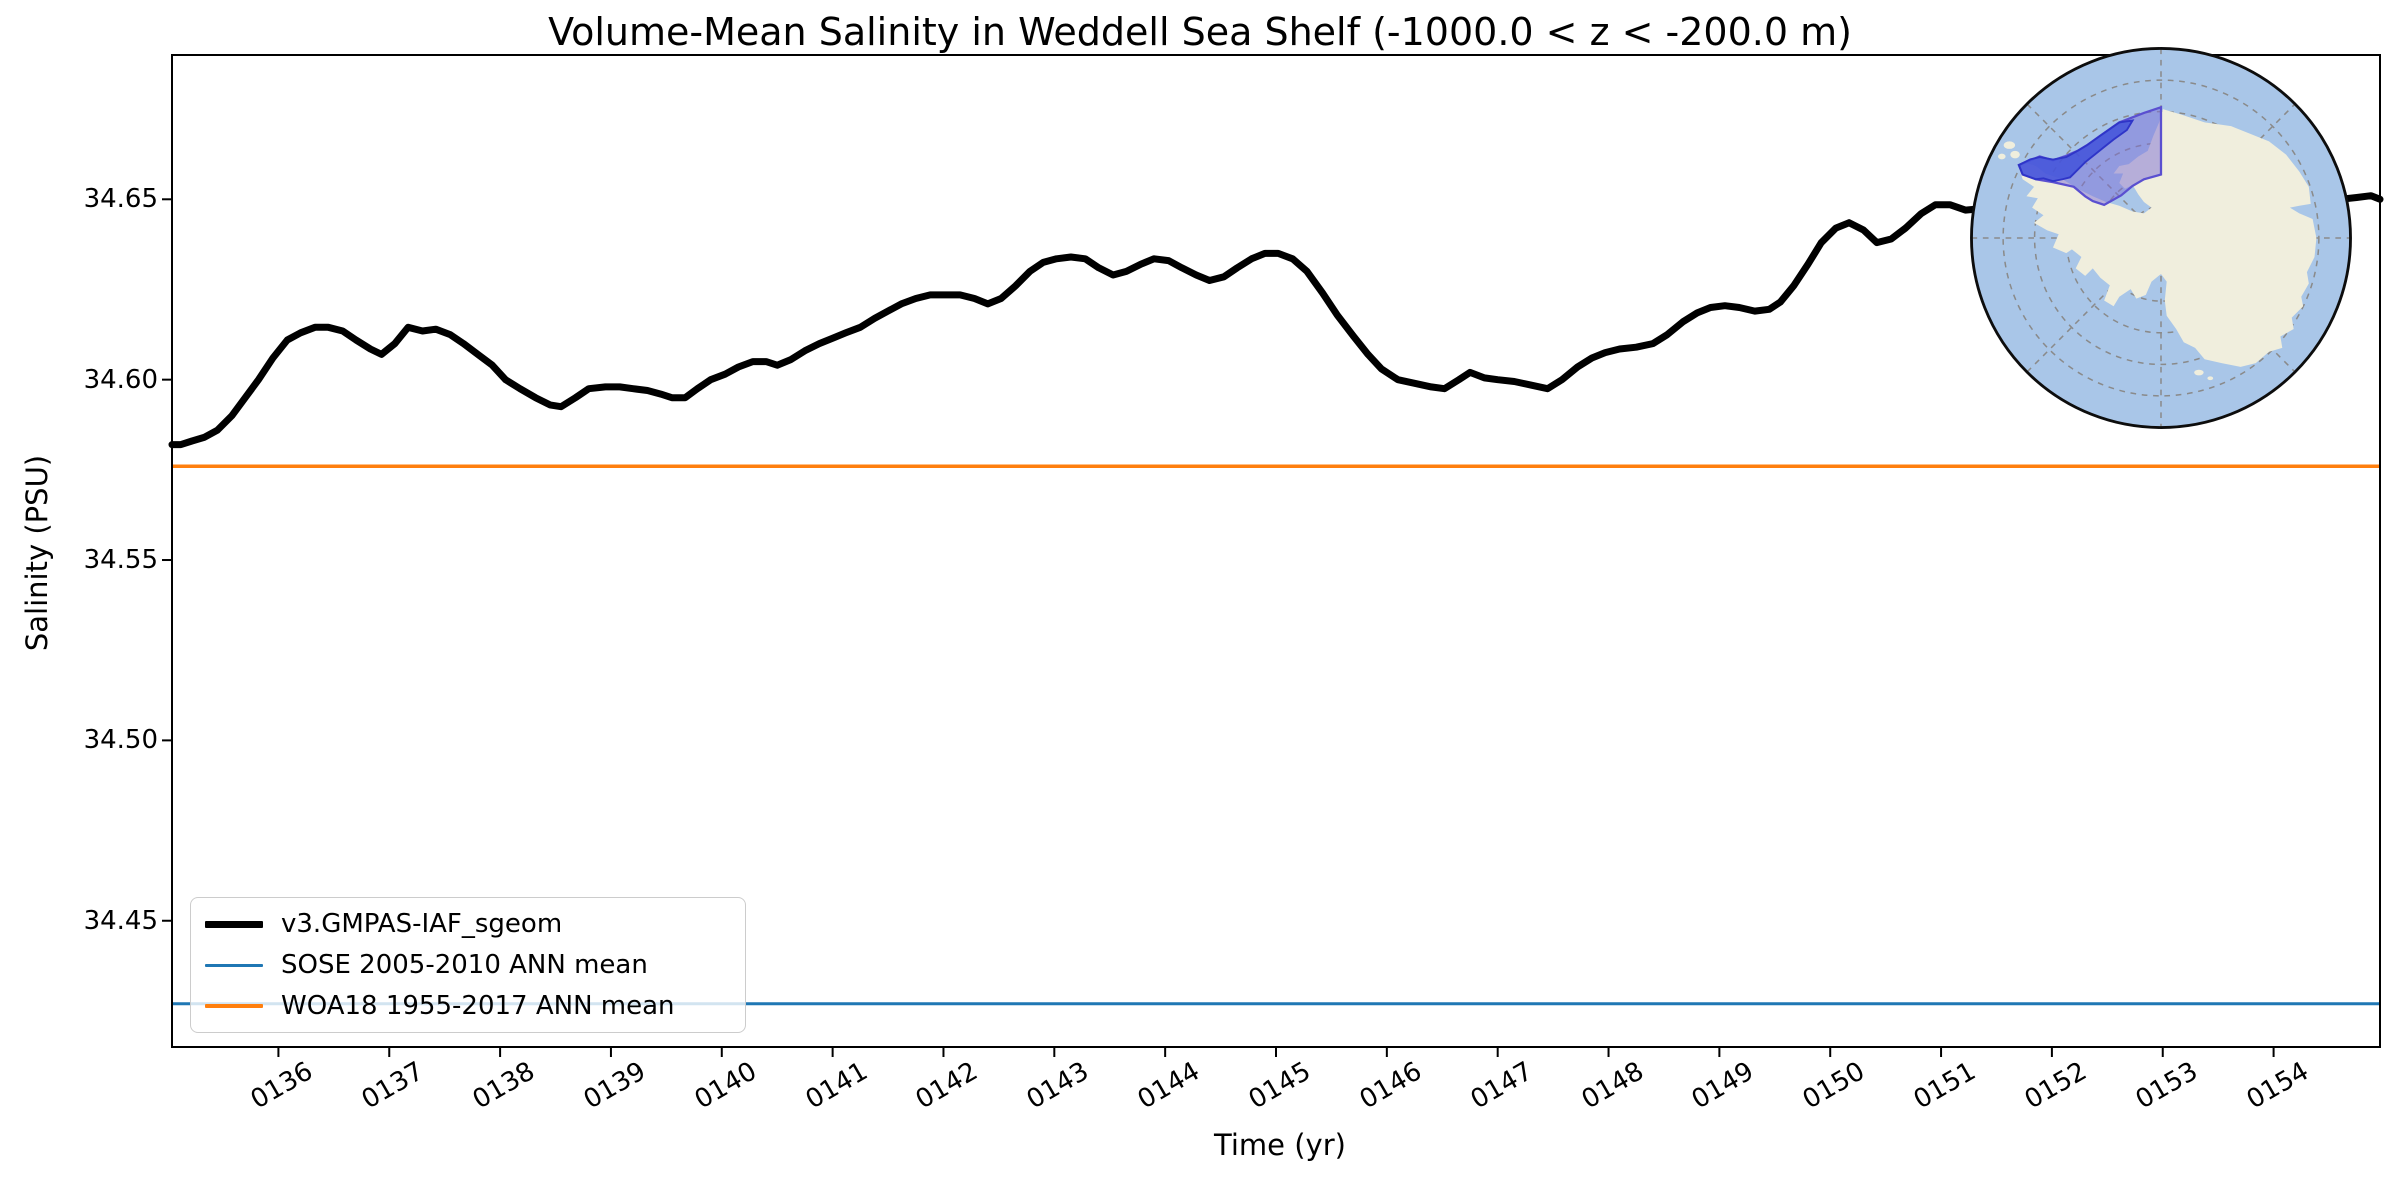 This screenshot has width=2400, height=1200. I want to click on antarctica-landmass, so click(2157, 245).